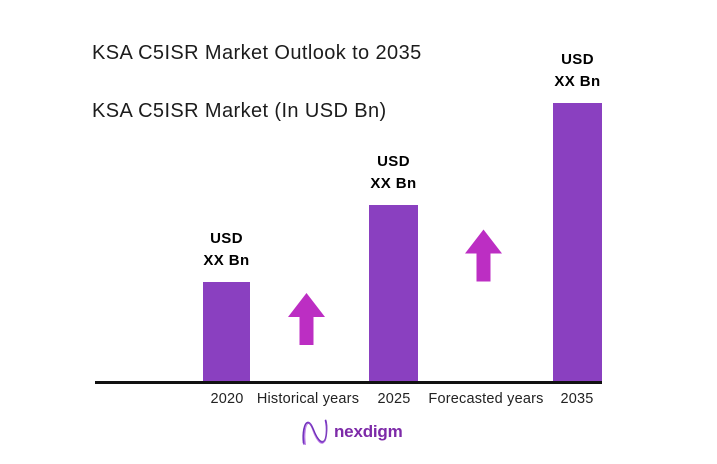 This screenshot has width=717, height=464. What do you see at coordinates (348, 382) in the screenshot?
I see `x-axis-line` at bounding box center [348, 382].